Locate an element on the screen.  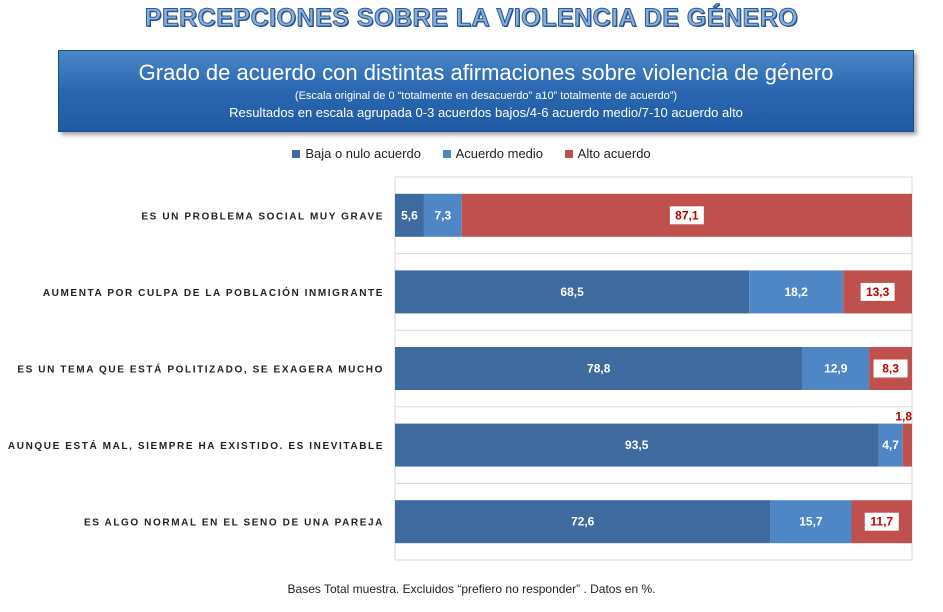
legend-swatch-low is located at coordinates (296, 153).